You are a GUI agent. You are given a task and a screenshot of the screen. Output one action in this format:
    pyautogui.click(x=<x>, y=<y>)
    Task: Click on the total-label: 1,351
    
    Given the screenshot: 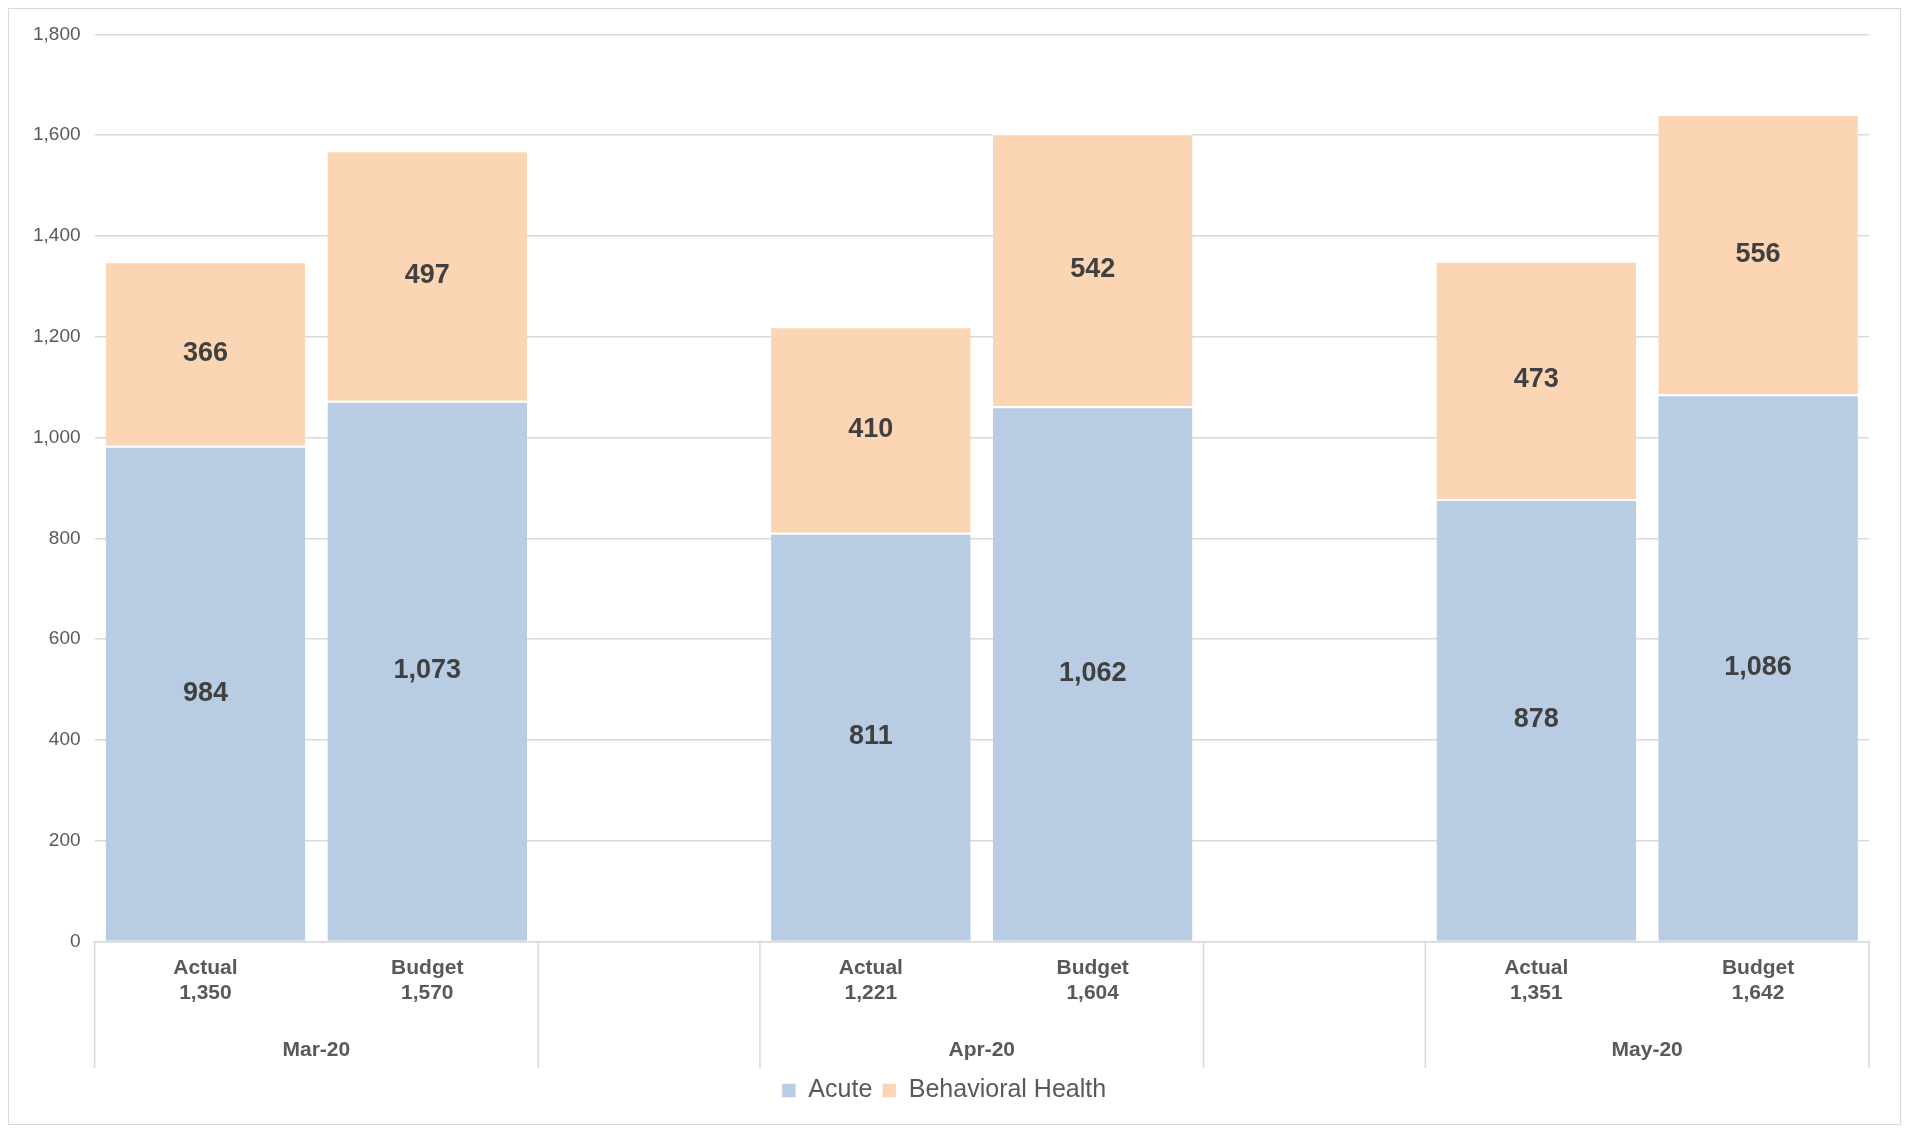 What is the action you would take?
    pyautogui.click(x=1536, y=992)
    